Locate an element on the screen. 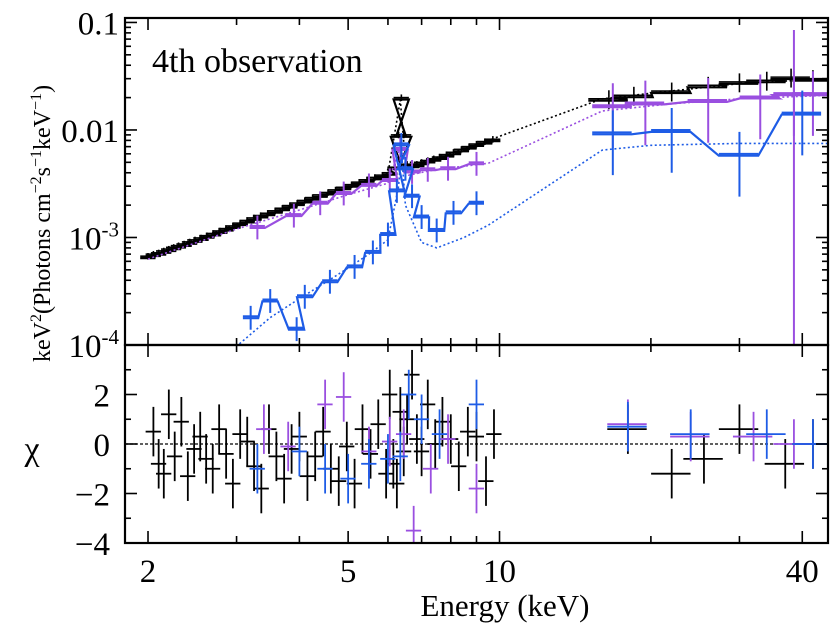  black-step-model-low is located at coordinates (320, 179).